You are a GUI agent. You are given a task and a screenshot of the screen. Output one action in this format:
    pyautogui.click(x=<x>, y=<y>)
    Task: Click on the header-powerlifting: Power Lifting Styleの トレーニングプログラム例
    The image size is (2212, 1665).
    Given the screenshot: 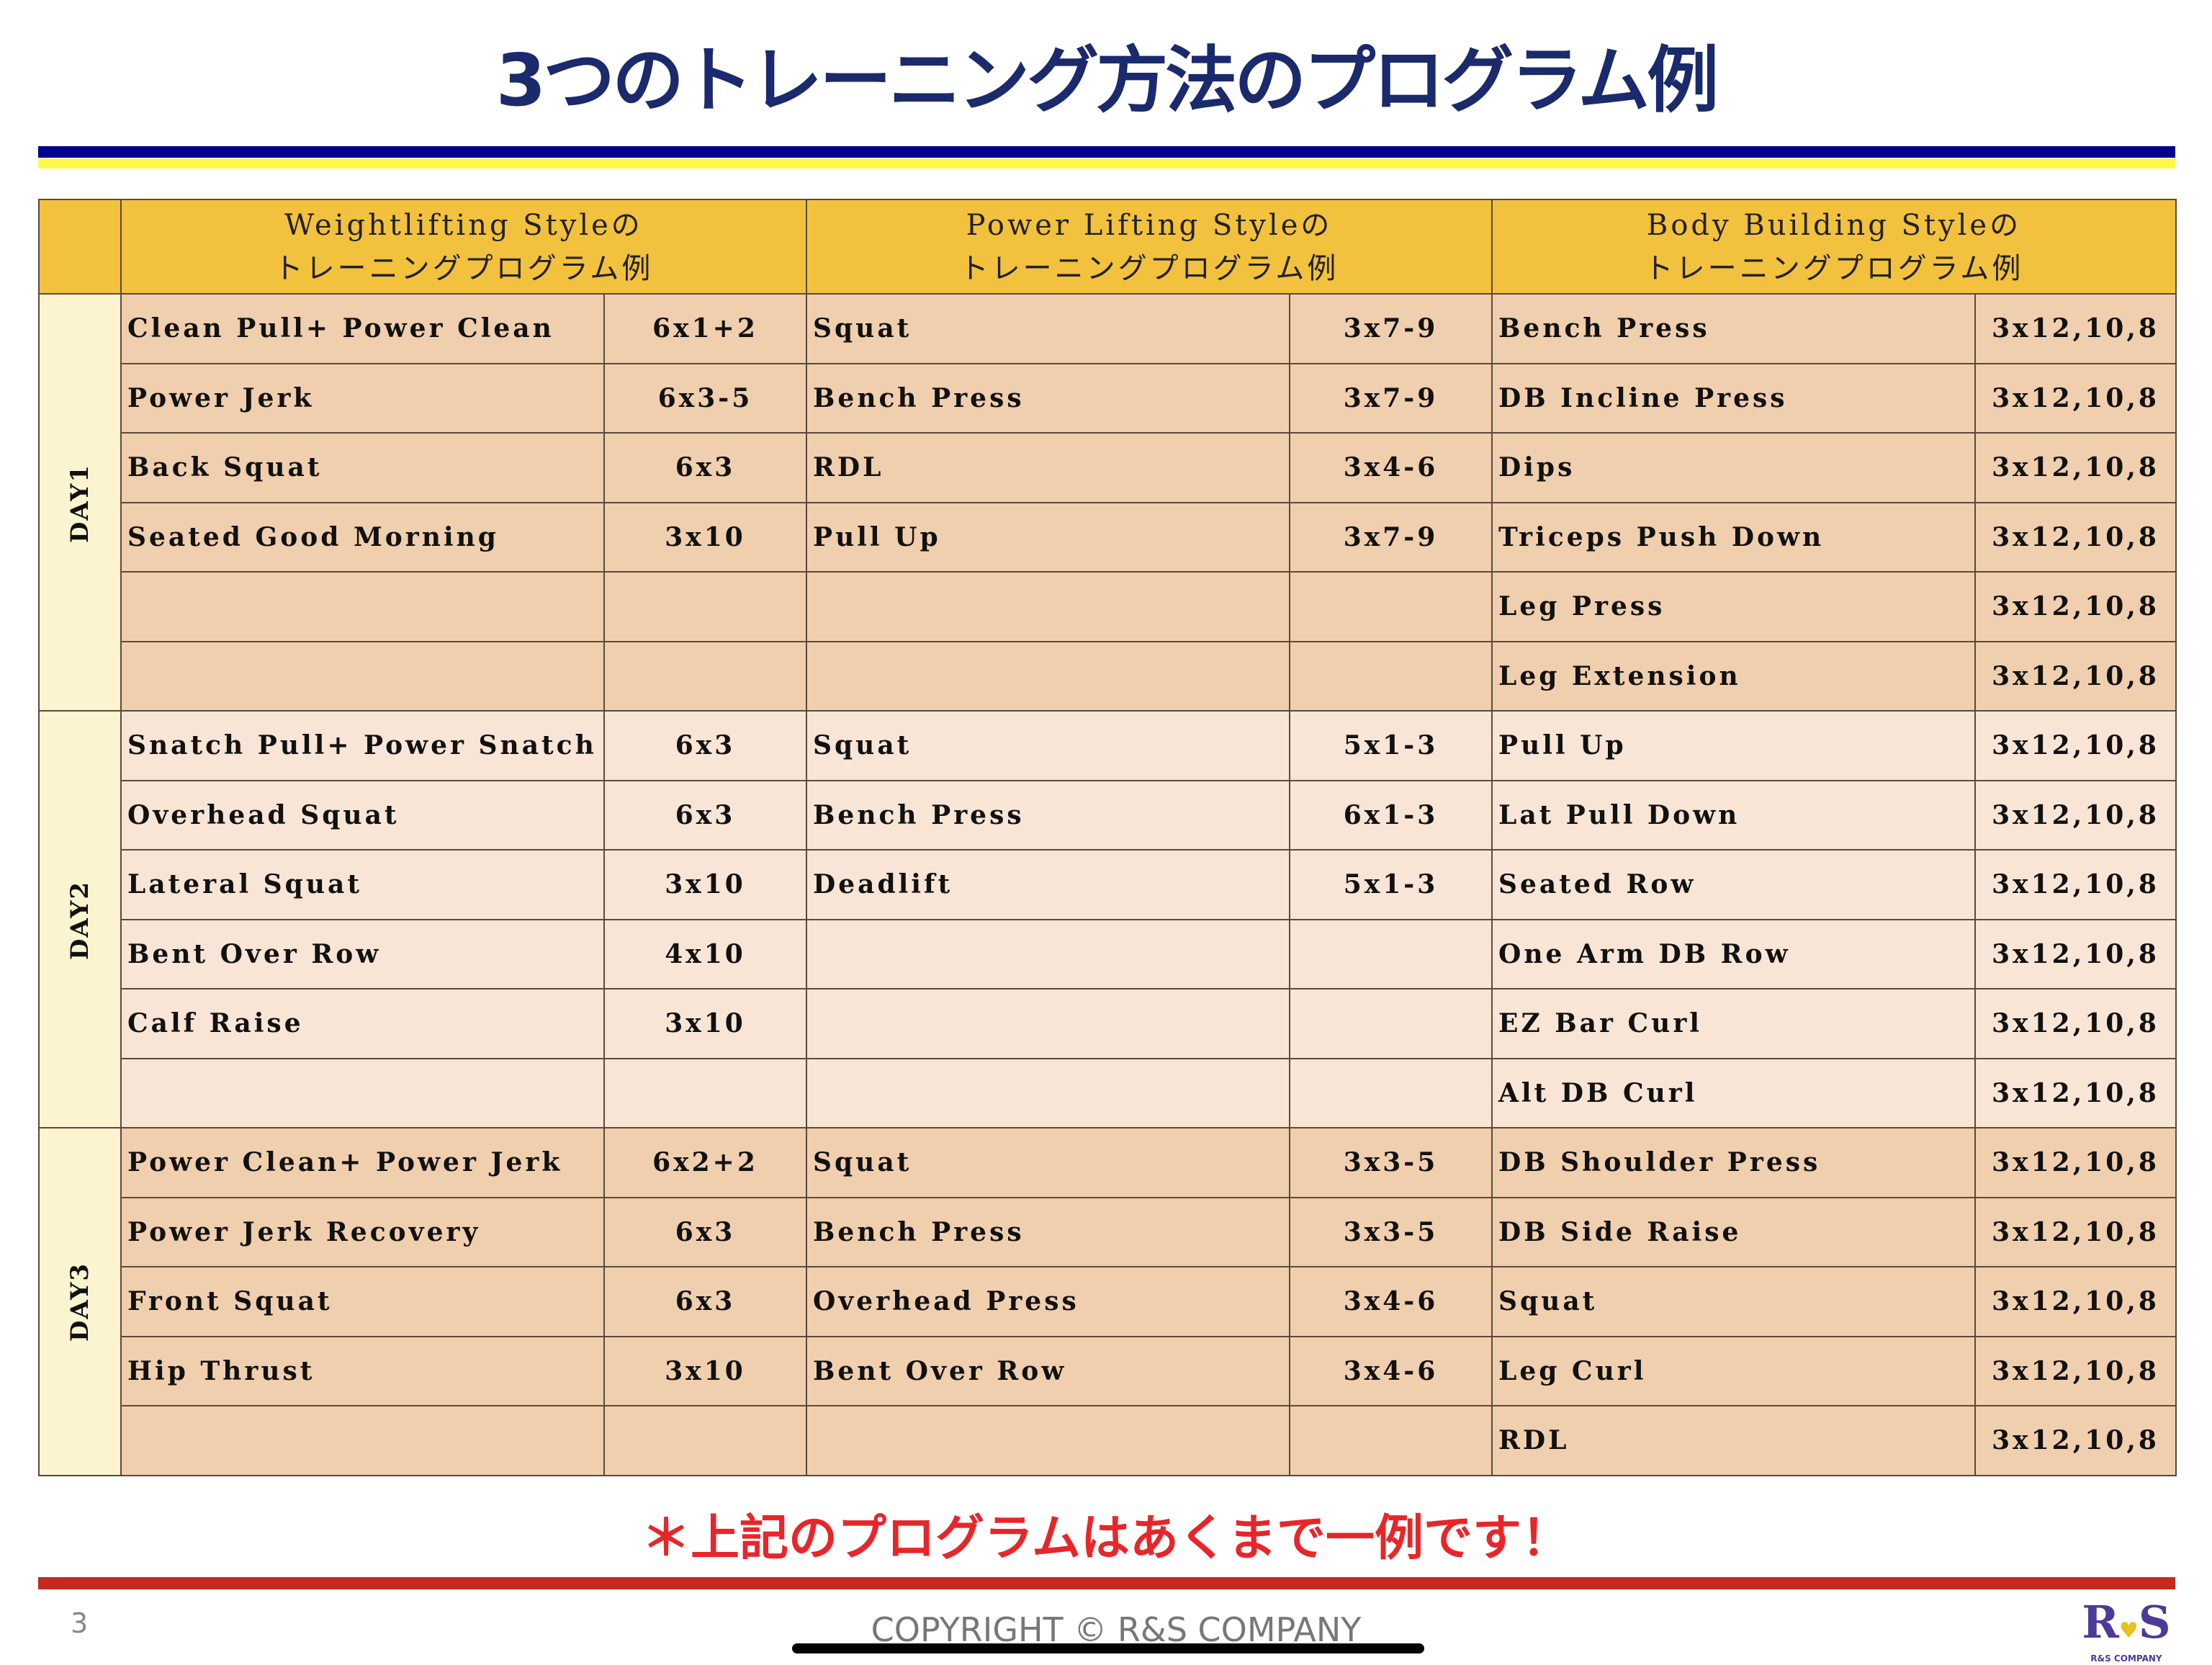 What is the action you would take?
    pyautogui.click(x=1149, y=247)
    